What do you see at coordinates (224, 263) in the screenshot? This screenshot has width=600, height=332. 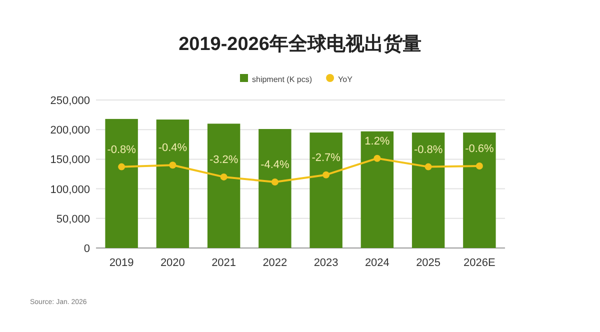 I see `x-tick-label: 2021` at bounding box center [224, 263].